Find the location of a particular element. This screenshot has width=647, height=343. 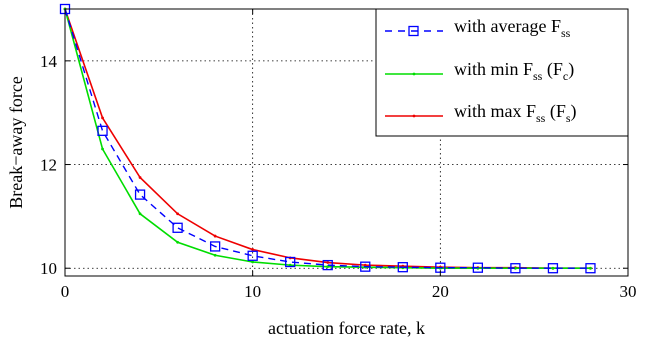

legend-max-subscript: ss is located at coordinates (541, 118).